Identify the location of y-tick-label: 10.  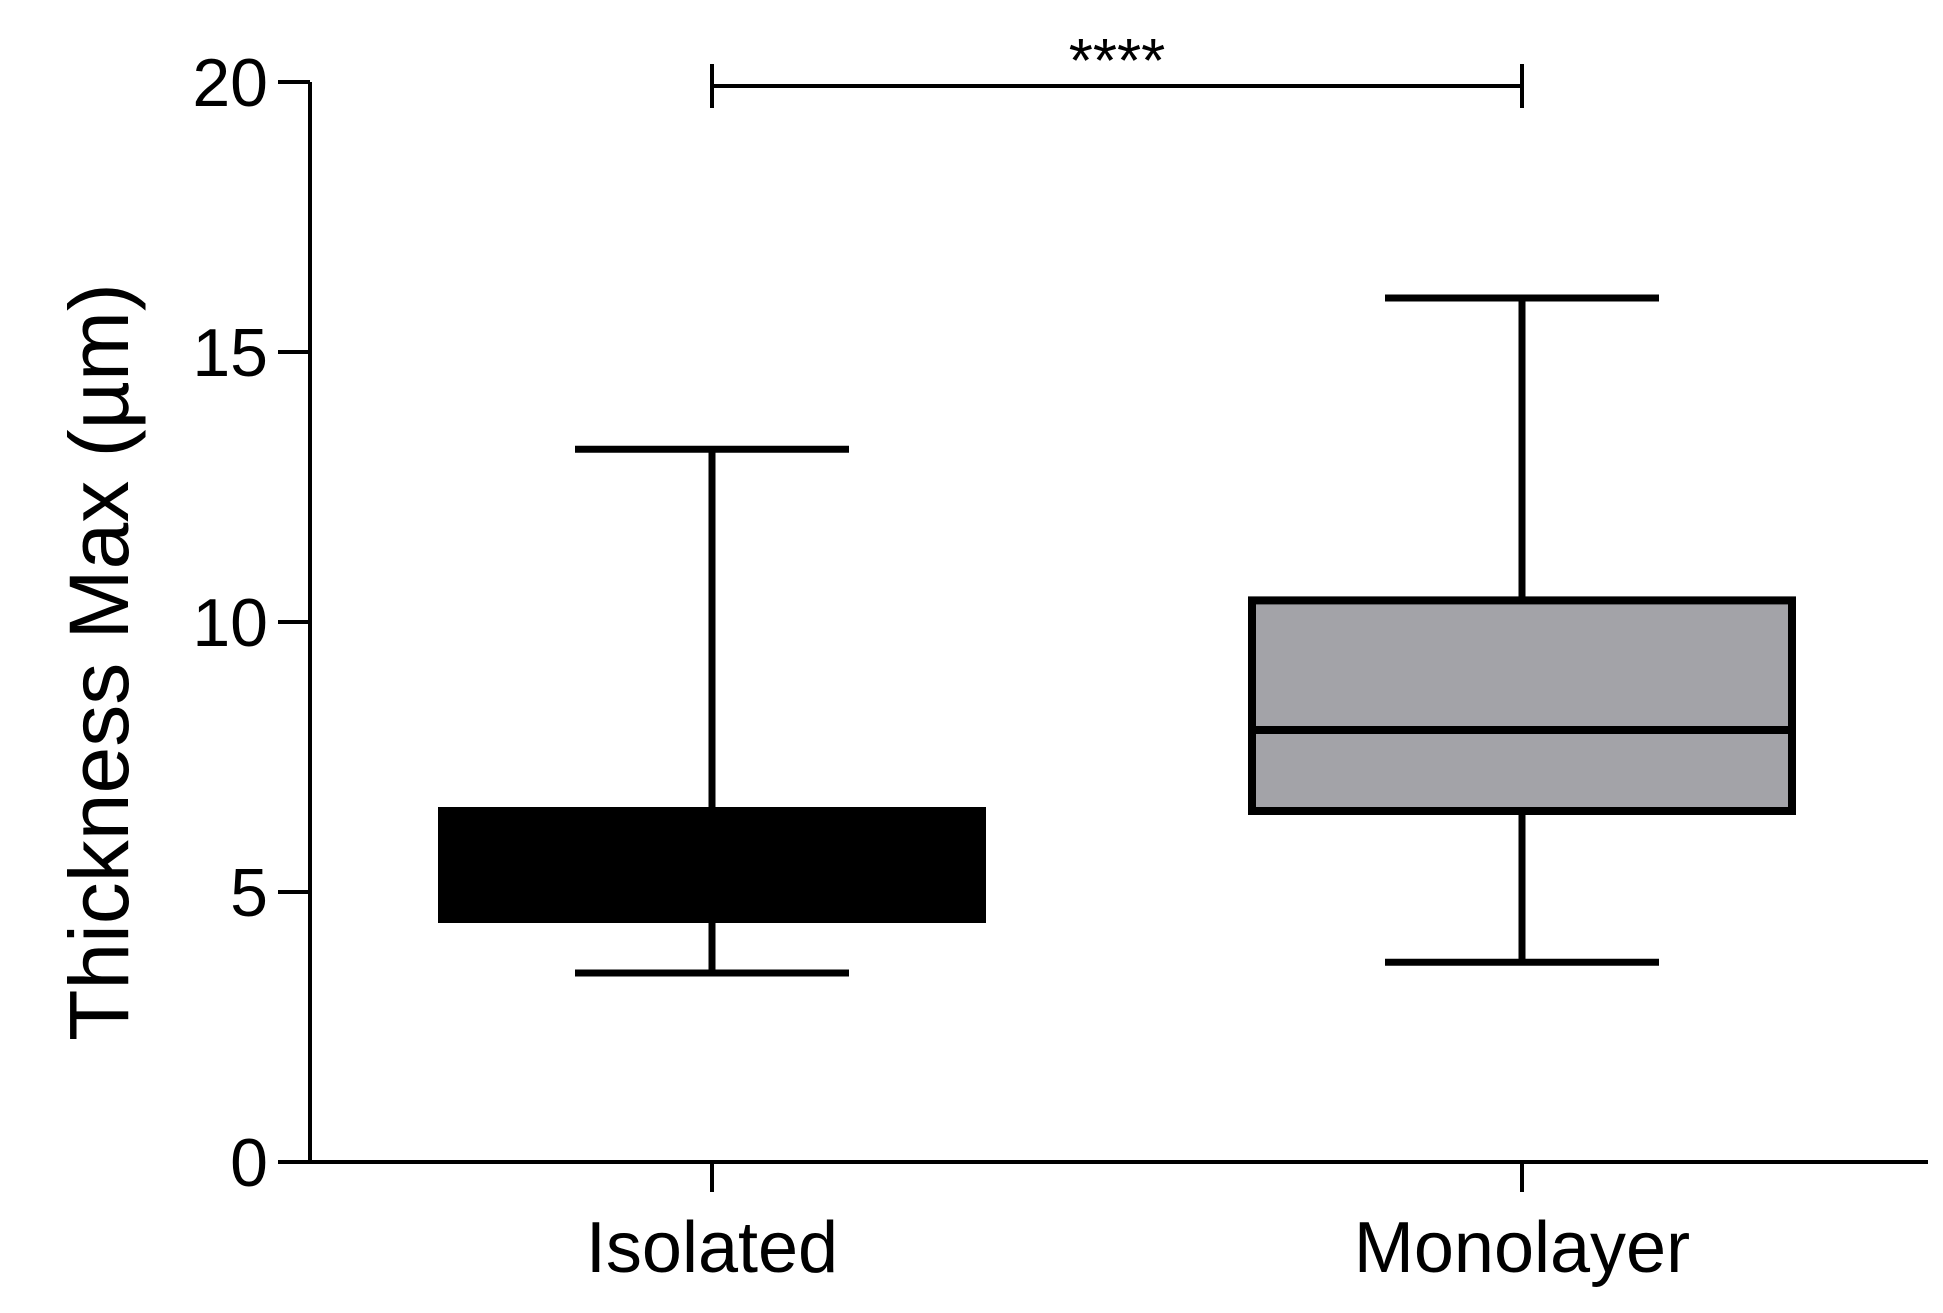
(230, 623).